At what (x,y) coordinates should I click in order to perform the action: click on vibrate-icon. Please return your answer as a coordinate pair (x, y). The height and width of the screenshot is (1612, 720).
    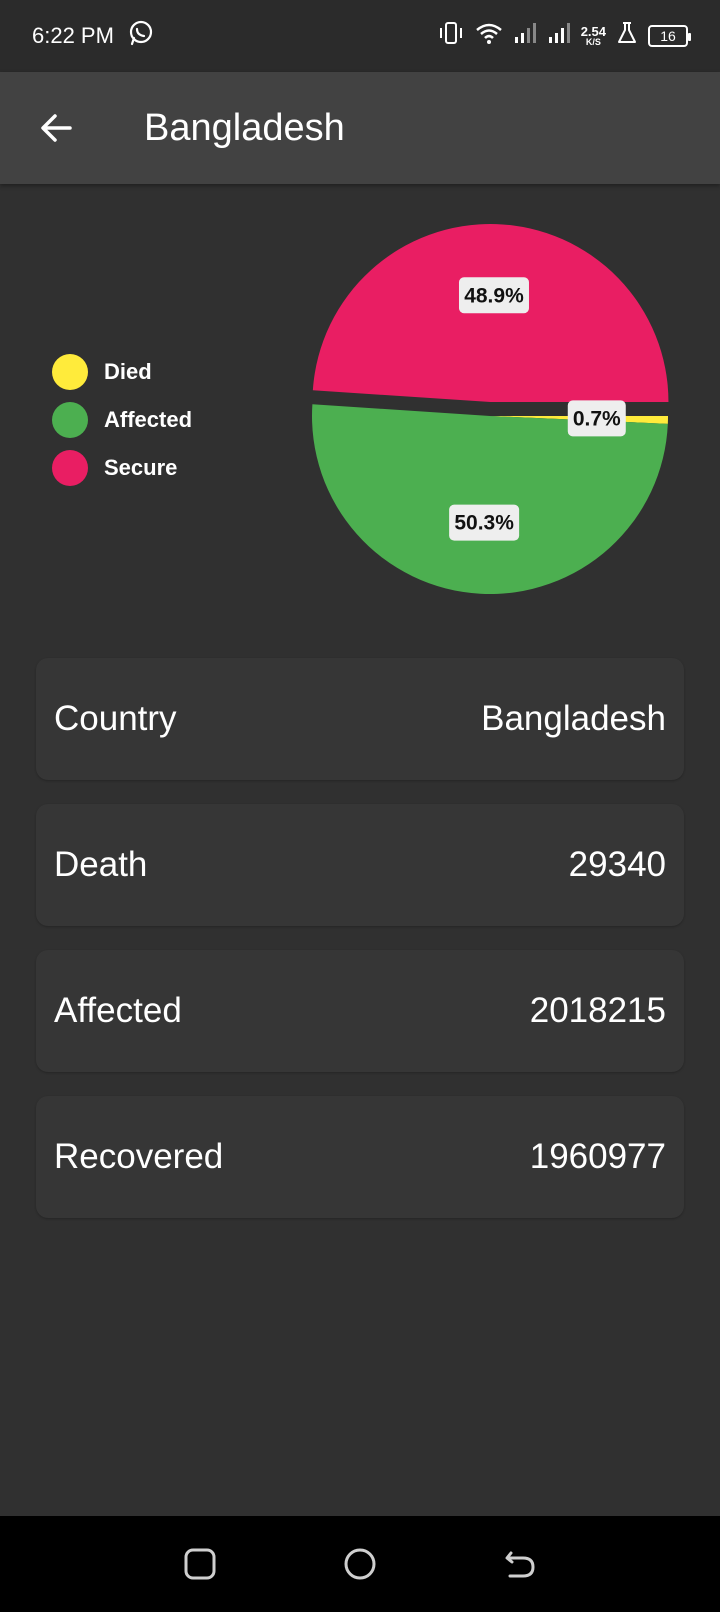
    Looking at the image, I should click on (451, 36).